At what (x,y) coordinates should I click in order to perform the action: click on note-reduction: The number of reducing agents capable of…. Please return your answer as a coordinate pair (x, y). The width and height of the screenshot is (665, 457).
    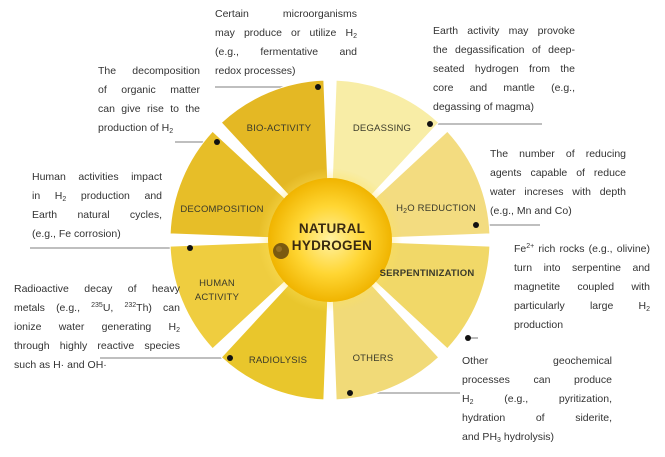
    Looking at the image, I should click on (558, 182).